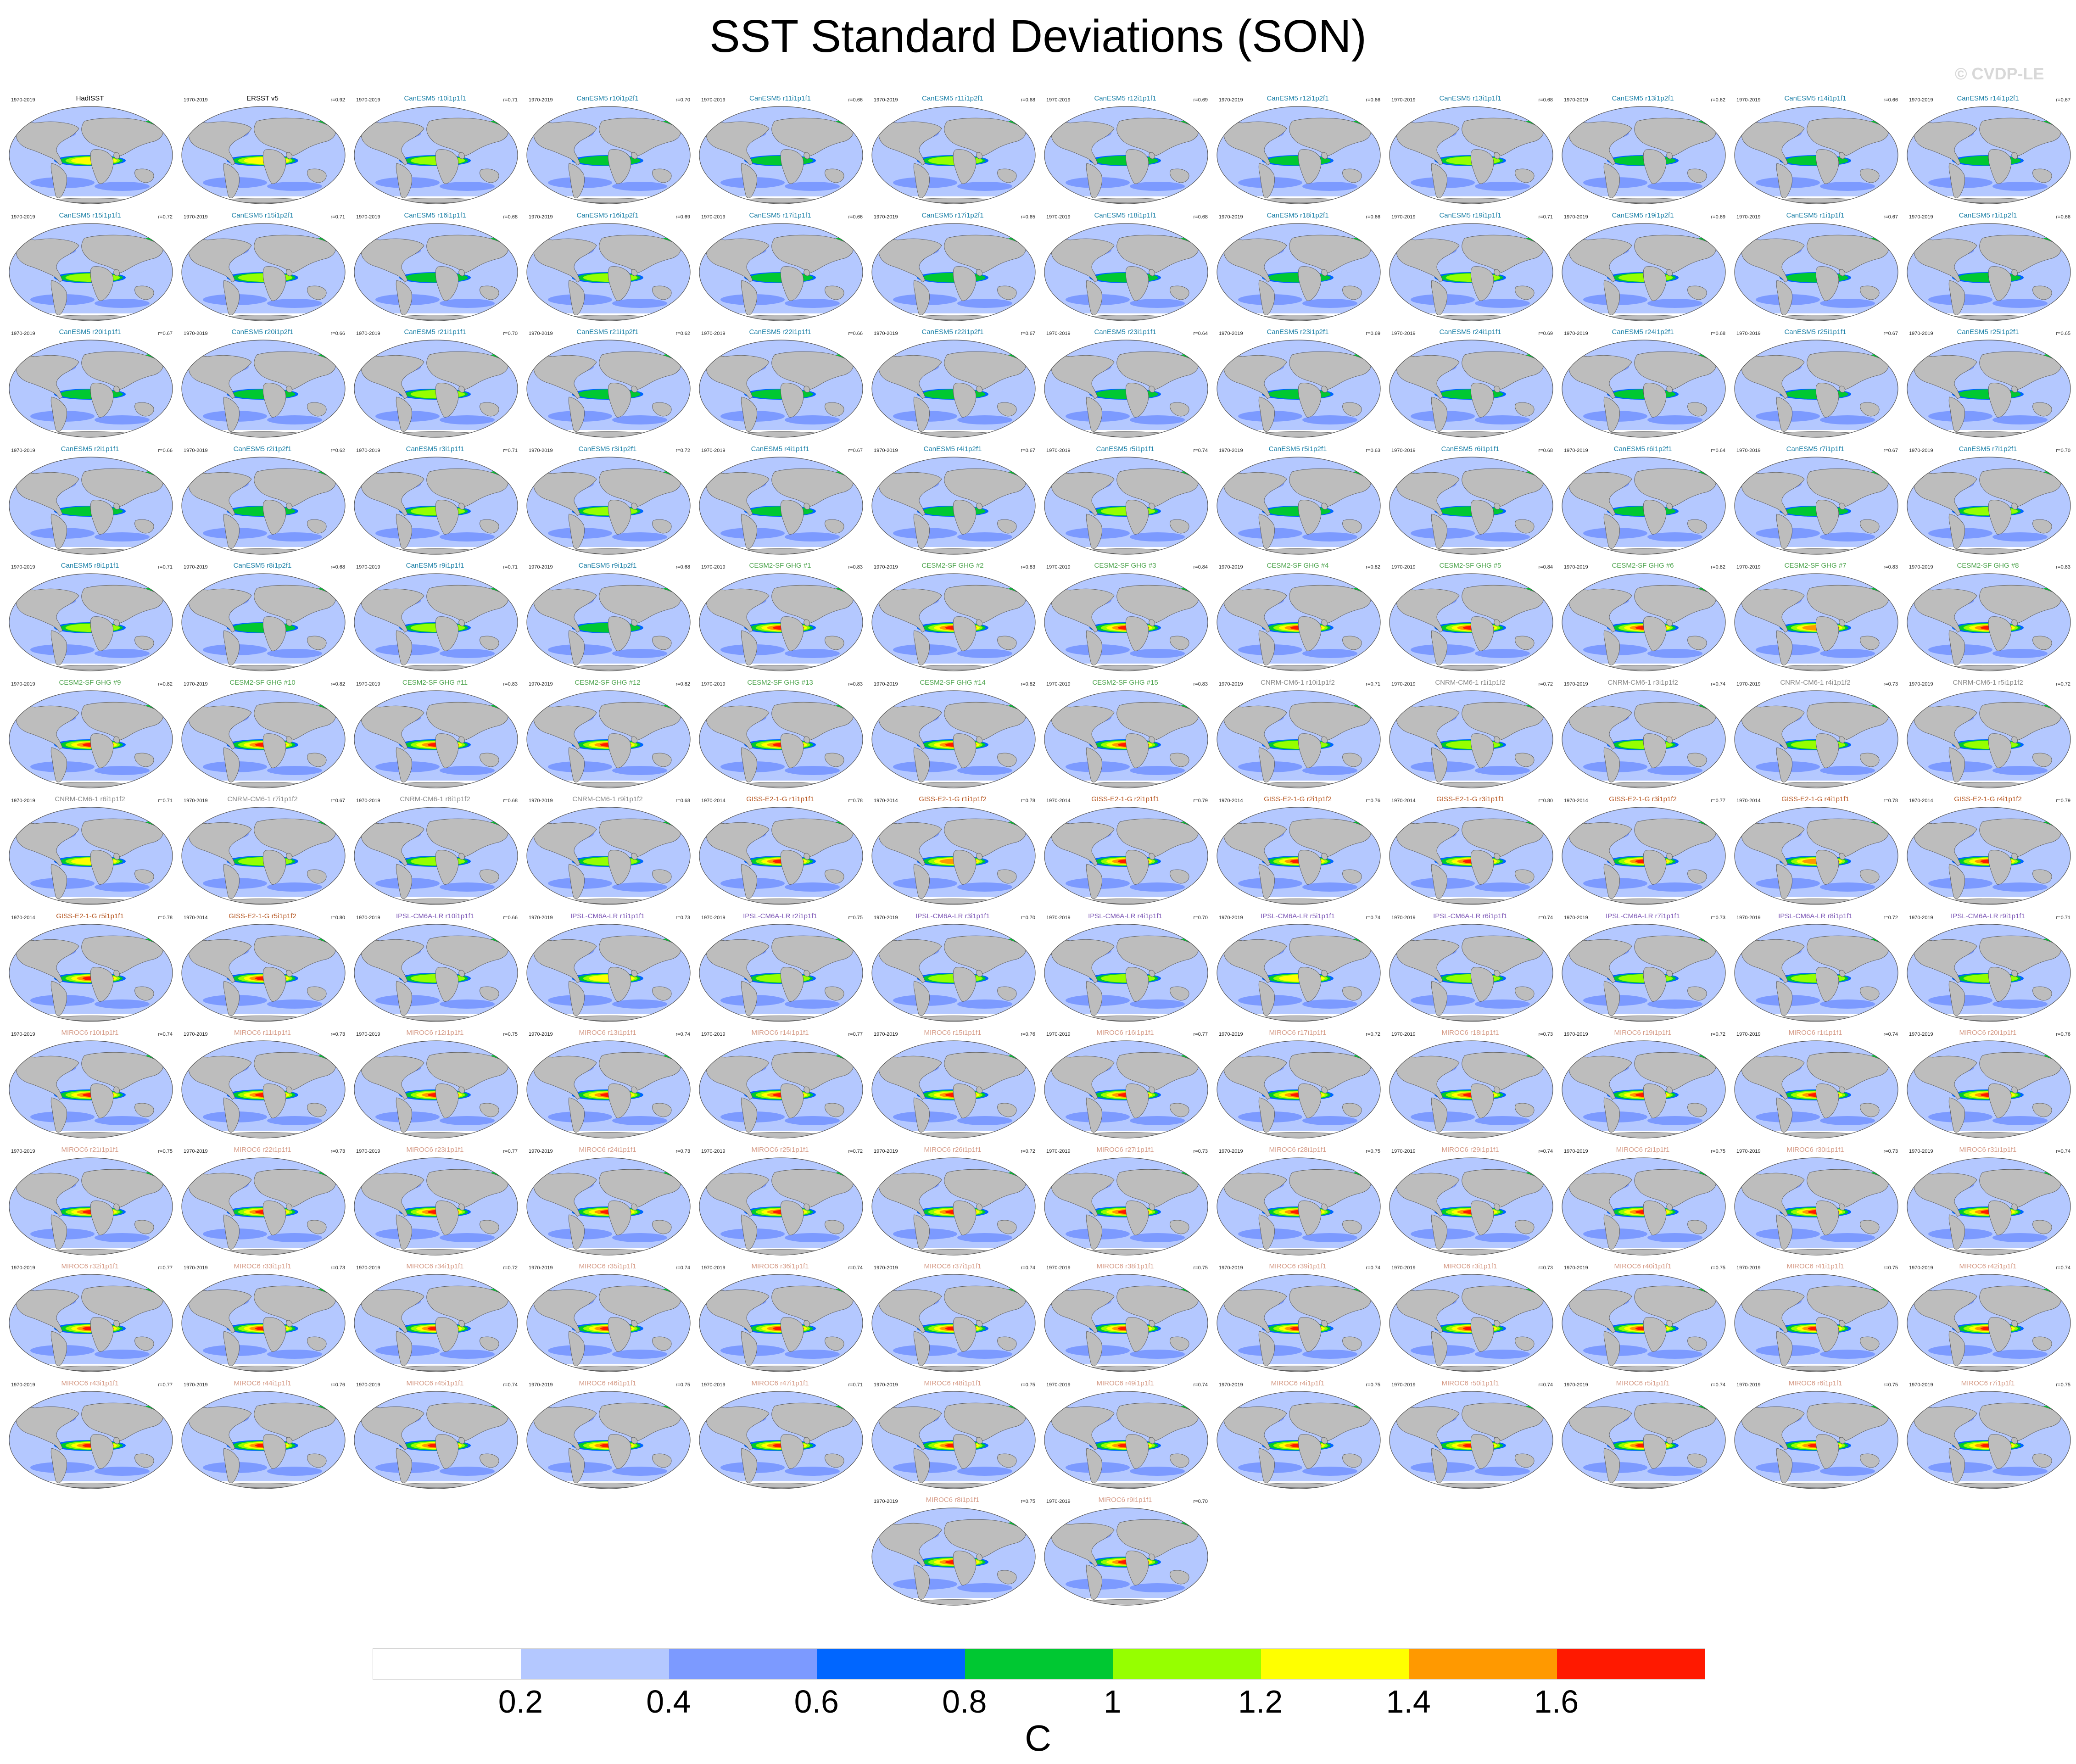  What do you see at coordinates (780, 1149) in the screenshot?
I see `panel-title: MIROC6 r25i1p1f1` at bounding box center [780, 1149].